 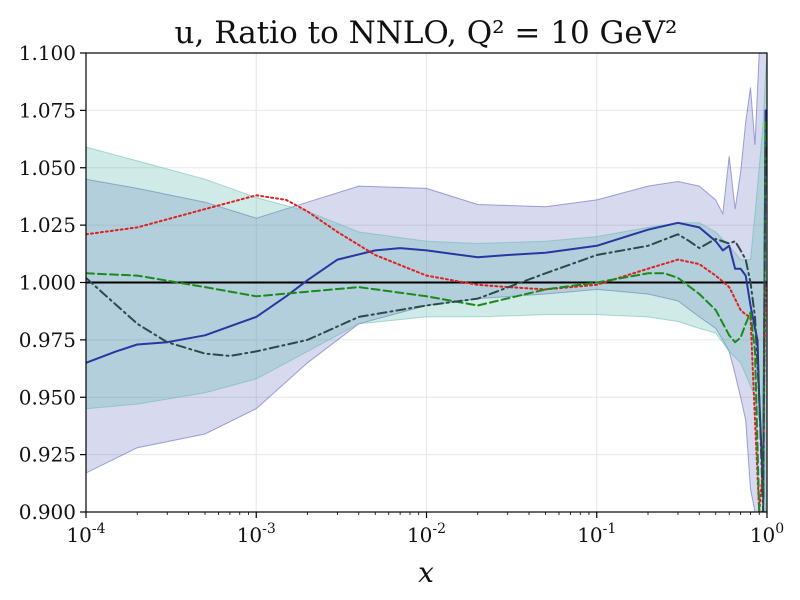 What do you see at coordinates (47, 340) in the screenshot?
I see `y-tick-label: 0.975` at bounding box center [47, 340].